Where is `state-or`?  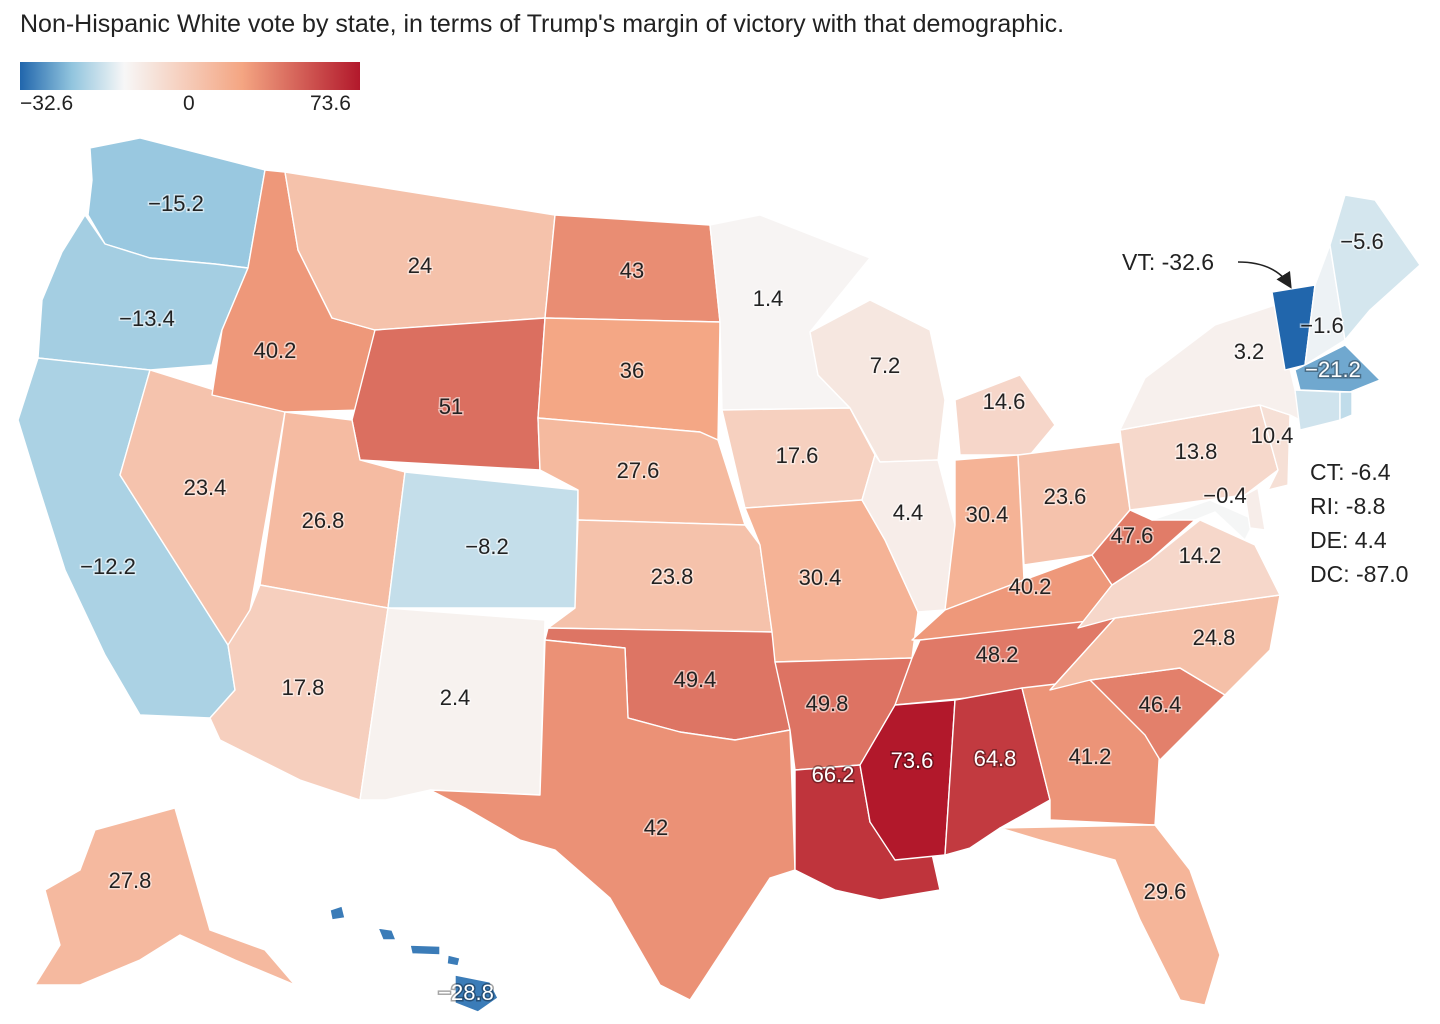
state-or is located at coordinates (143, 292).